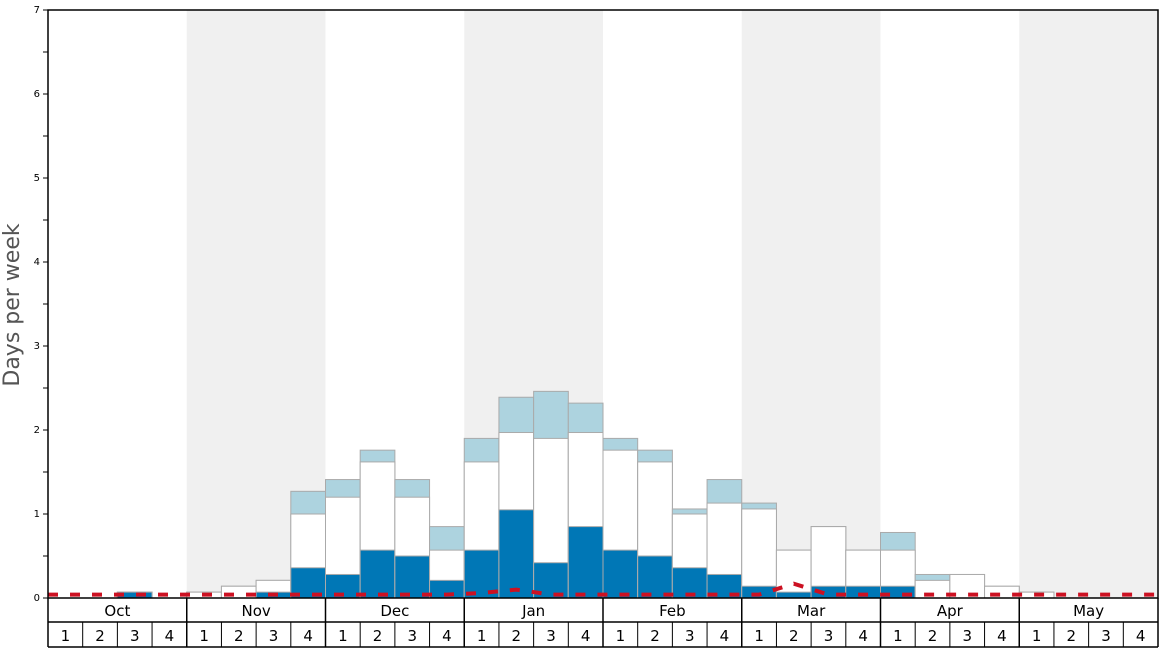  I want to click on month-label-mar: Mar, so click(811, 611).